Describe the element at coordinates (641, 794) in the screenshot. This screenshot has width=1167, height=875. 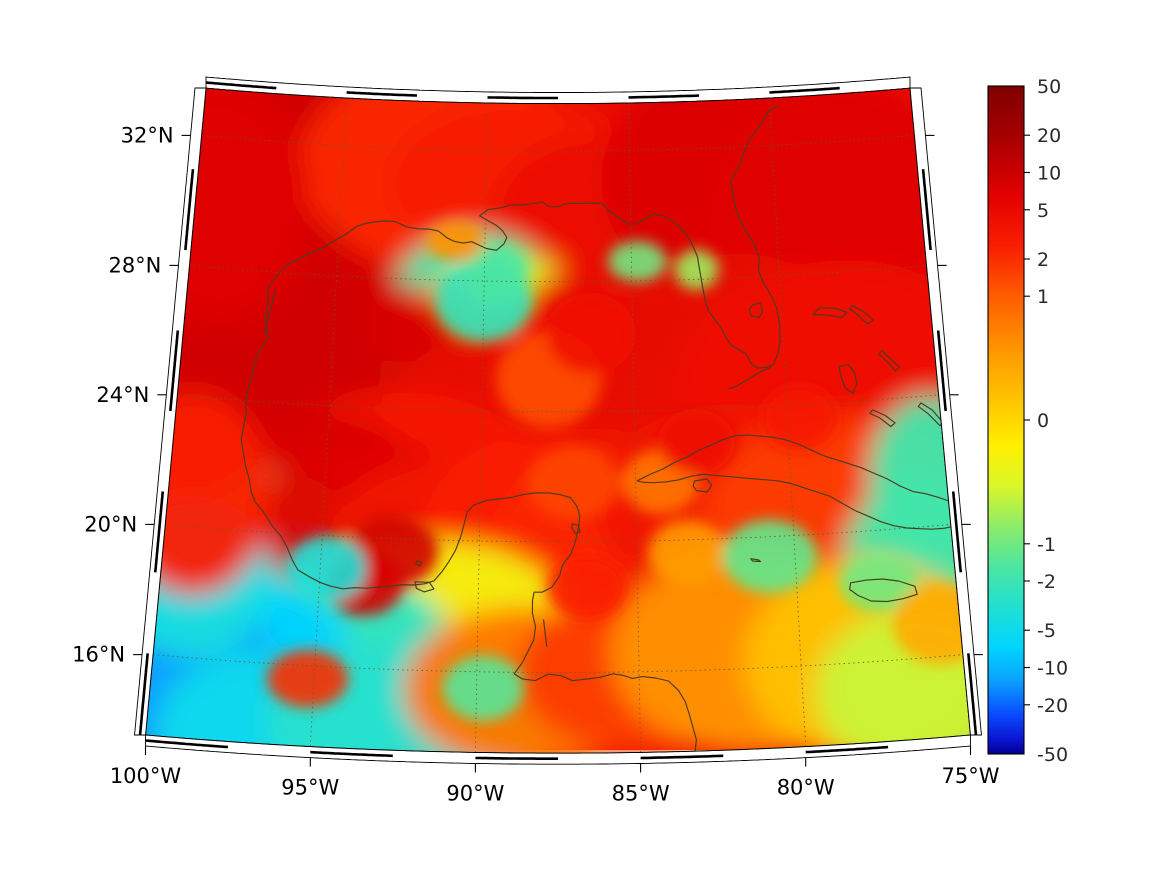
I see `longitude-tick-label: 85°W` at that location.